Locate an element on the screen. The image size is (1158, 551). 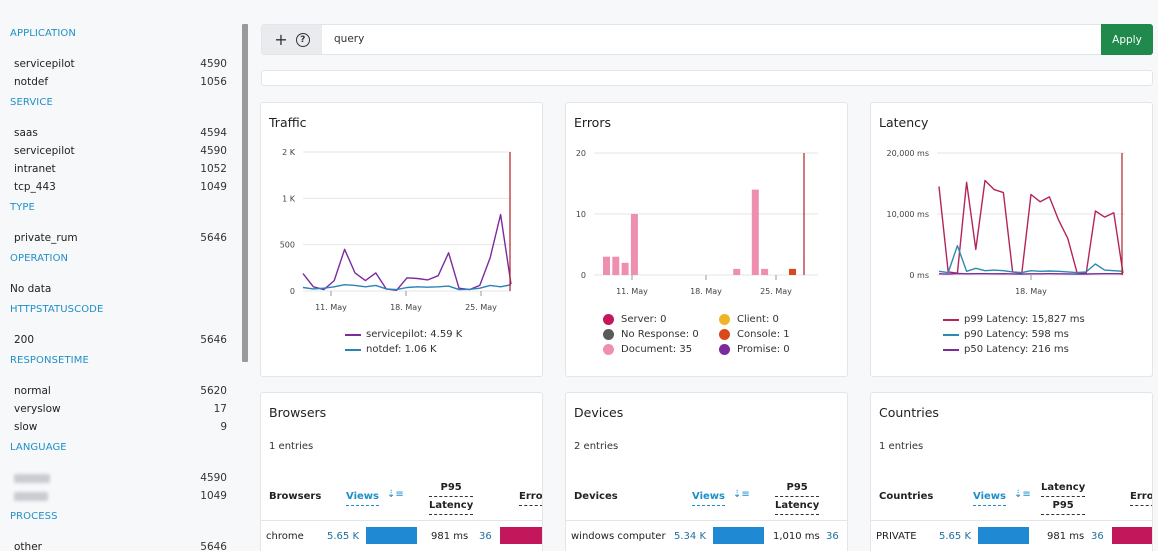
sidebar-item-count: 9 is located at coordinates (223, 427).